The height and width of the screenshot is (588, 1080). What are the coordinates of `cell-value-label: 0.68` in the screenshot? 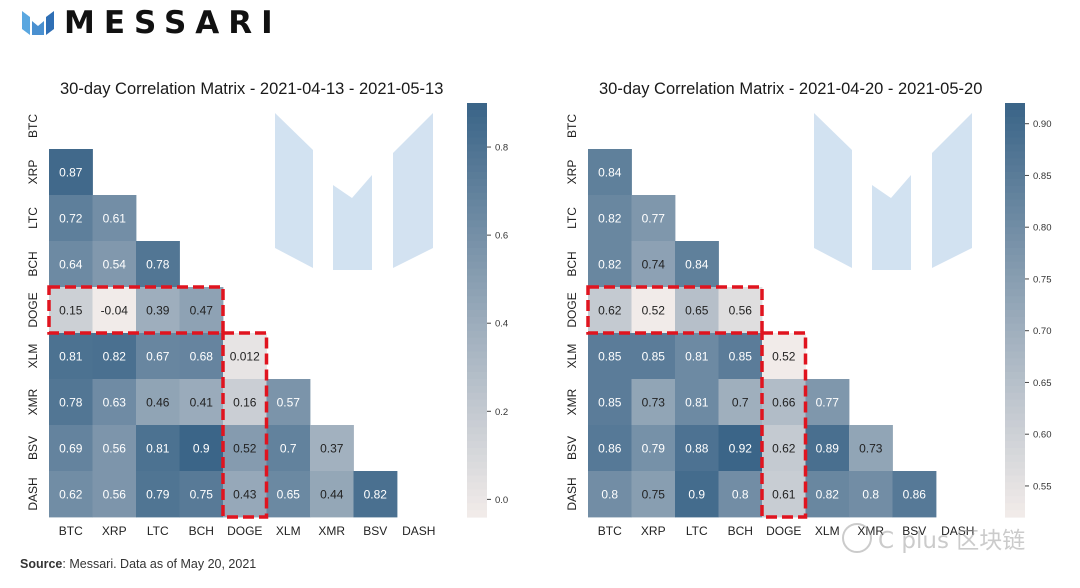 It's located at (202, 357).